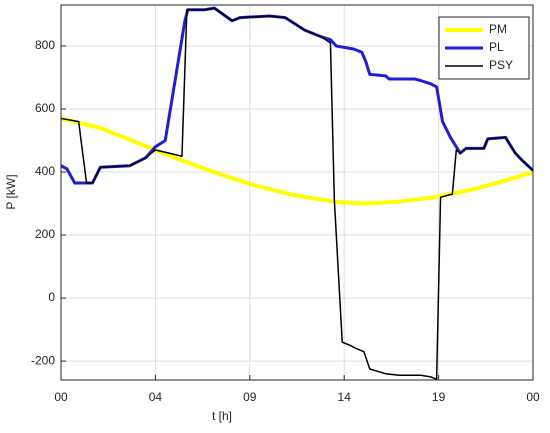 The width and height of the screenshot is (550, 433). Describe the element at coordinates (43, 360) in the screenshot. I see `y-tick-label: -200` at that location.